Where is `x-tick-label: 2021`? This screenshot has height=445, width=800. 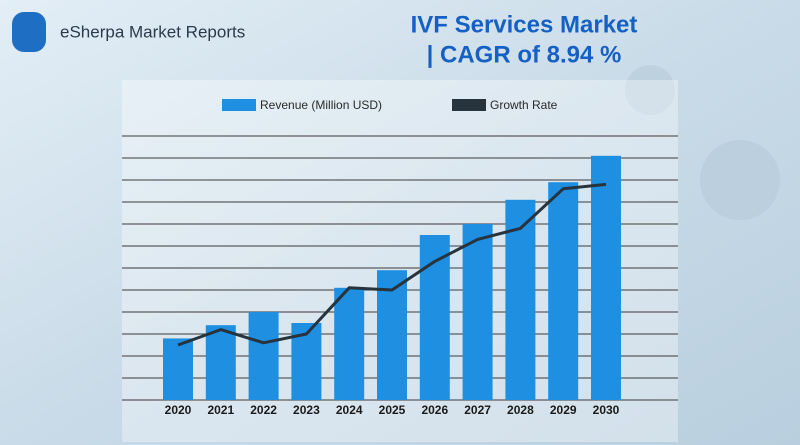 x-tick-label: 2021 is located at coordinates (220, 410).